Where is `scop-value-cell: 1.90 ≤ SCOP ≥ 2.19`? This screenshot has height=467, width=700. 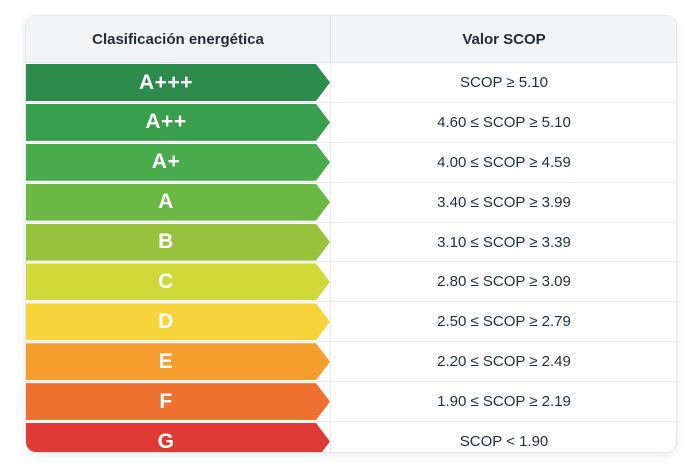
scop-value-cell: 1.90 ≤ SCOP ≥ 2.19 is located at coordinates (503, 402).